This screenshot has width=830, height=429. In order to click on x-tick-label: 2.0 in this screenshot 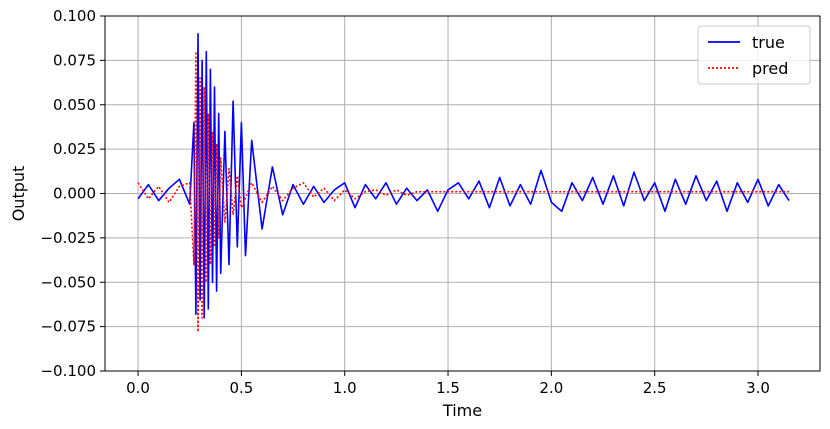, I will do `click(551, 388)`.